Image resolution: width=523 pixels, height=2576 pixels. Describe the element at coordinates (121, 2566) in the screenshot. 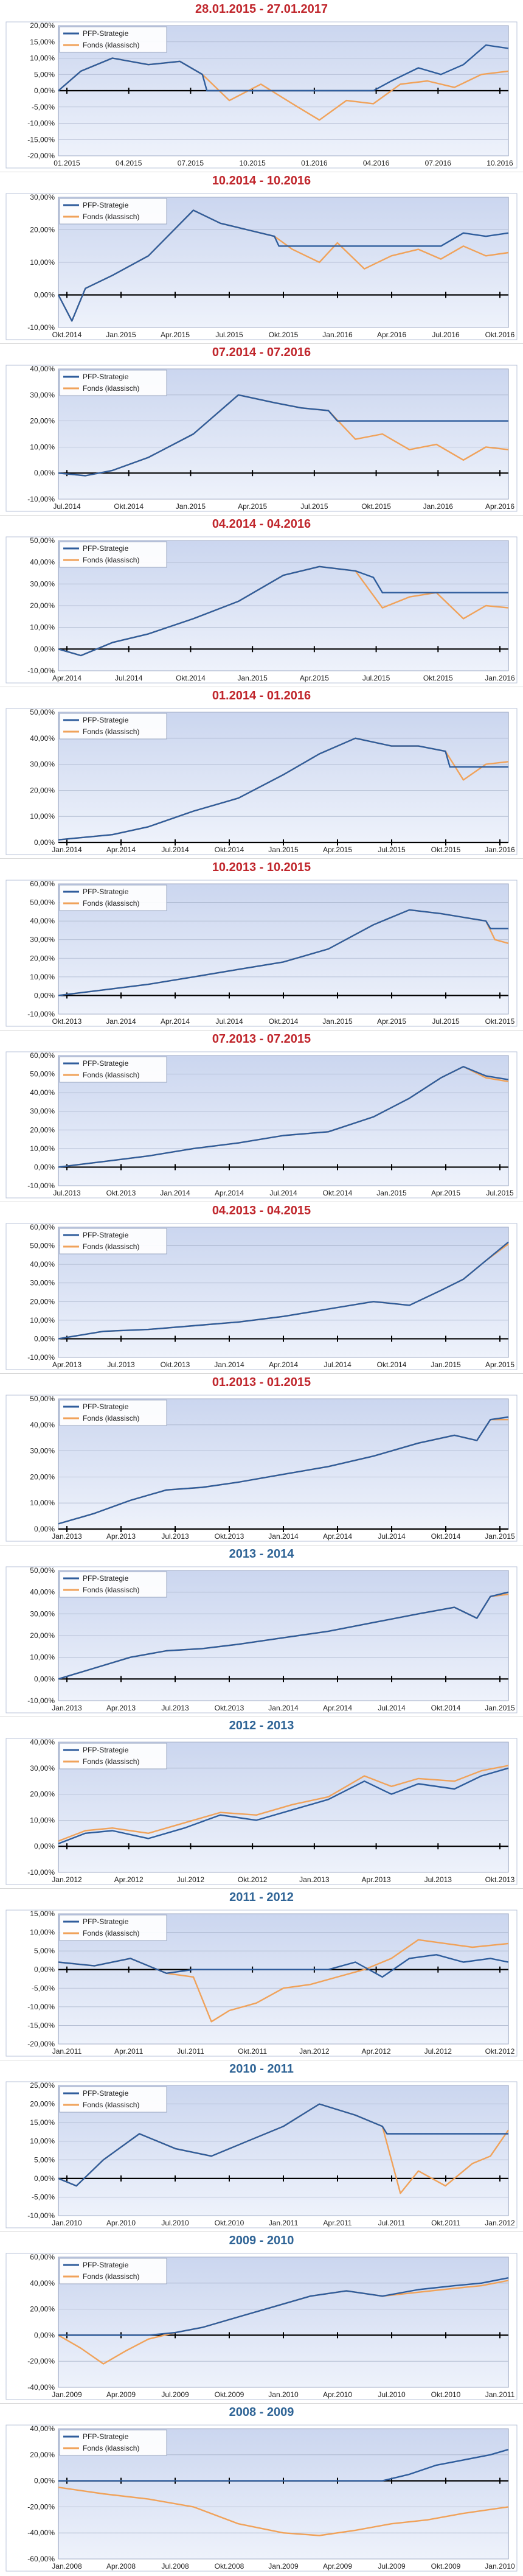

I see `x-tick-label: Apr.2008` at that location.